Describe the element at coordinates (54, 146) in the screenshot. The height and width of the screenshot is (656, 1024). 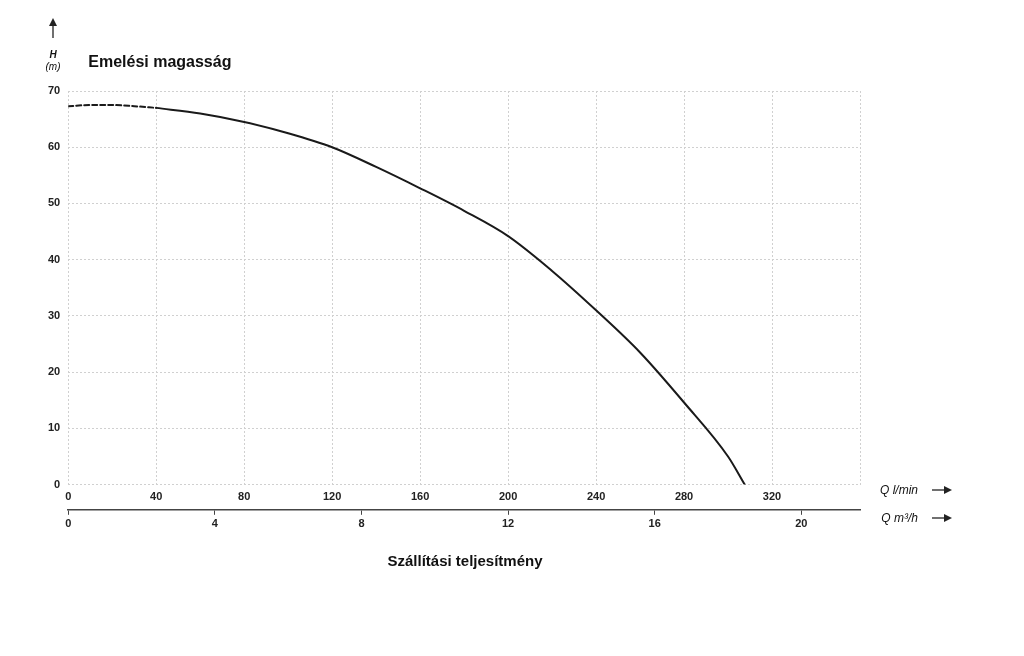
I see `y-tick-label: 60` at that location.